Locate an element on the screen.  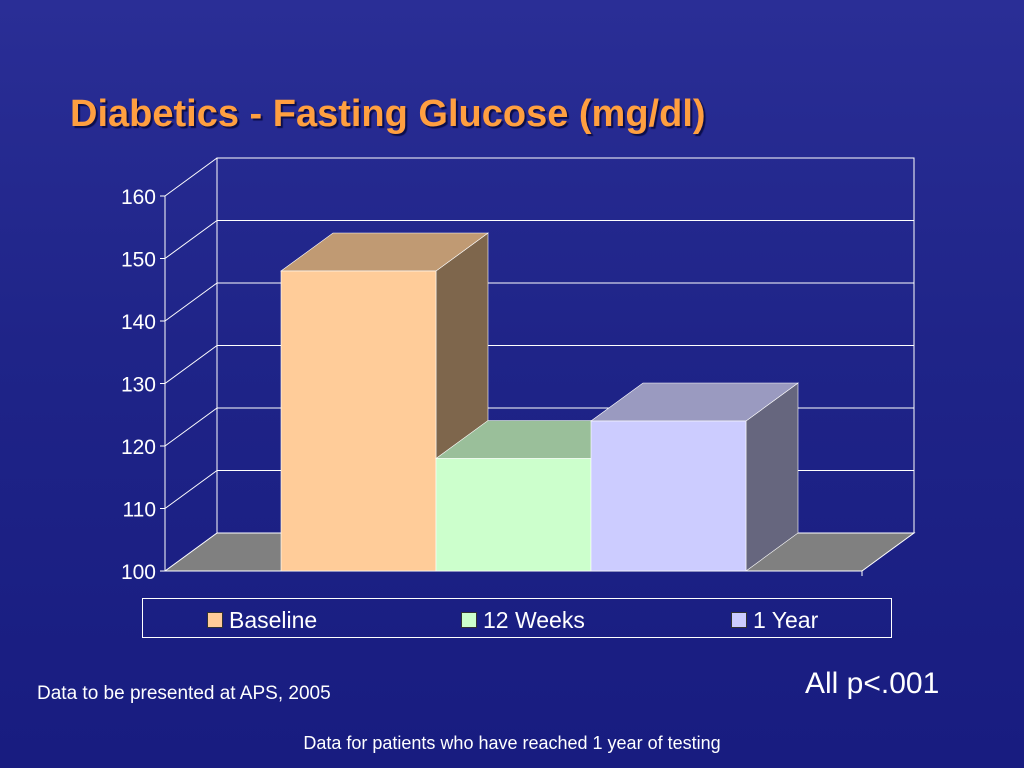
legend-item-baseline: Baseline is located at coordinates (262, 619).